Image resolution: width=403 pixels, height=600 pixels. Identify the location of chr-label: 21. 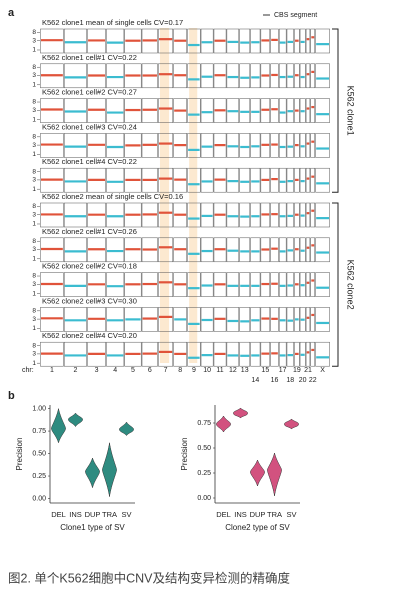
(308, 370).